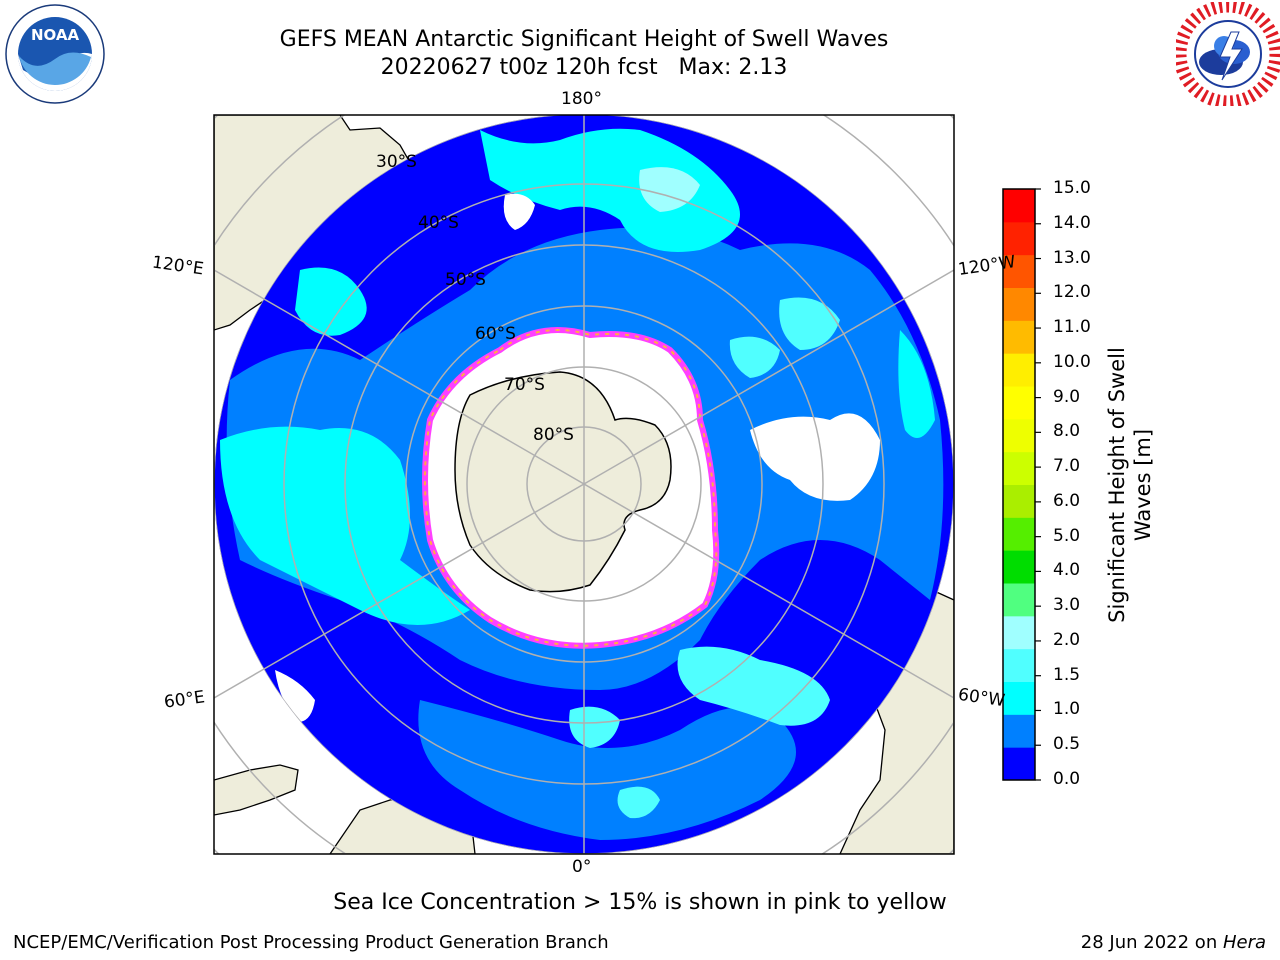 This screenshot has width=1280, height=960. I want to click on colorbar-tick-label: 1.5, so click(1067, 674).